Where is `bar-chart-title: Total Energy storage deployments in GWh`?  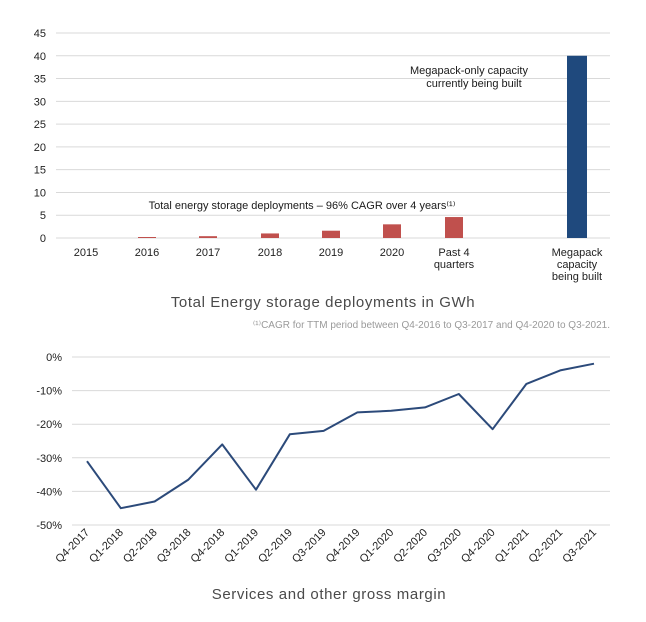
bar-chart-title: Total Energy storage deployments in GWh is located at coordinates (323, 302).